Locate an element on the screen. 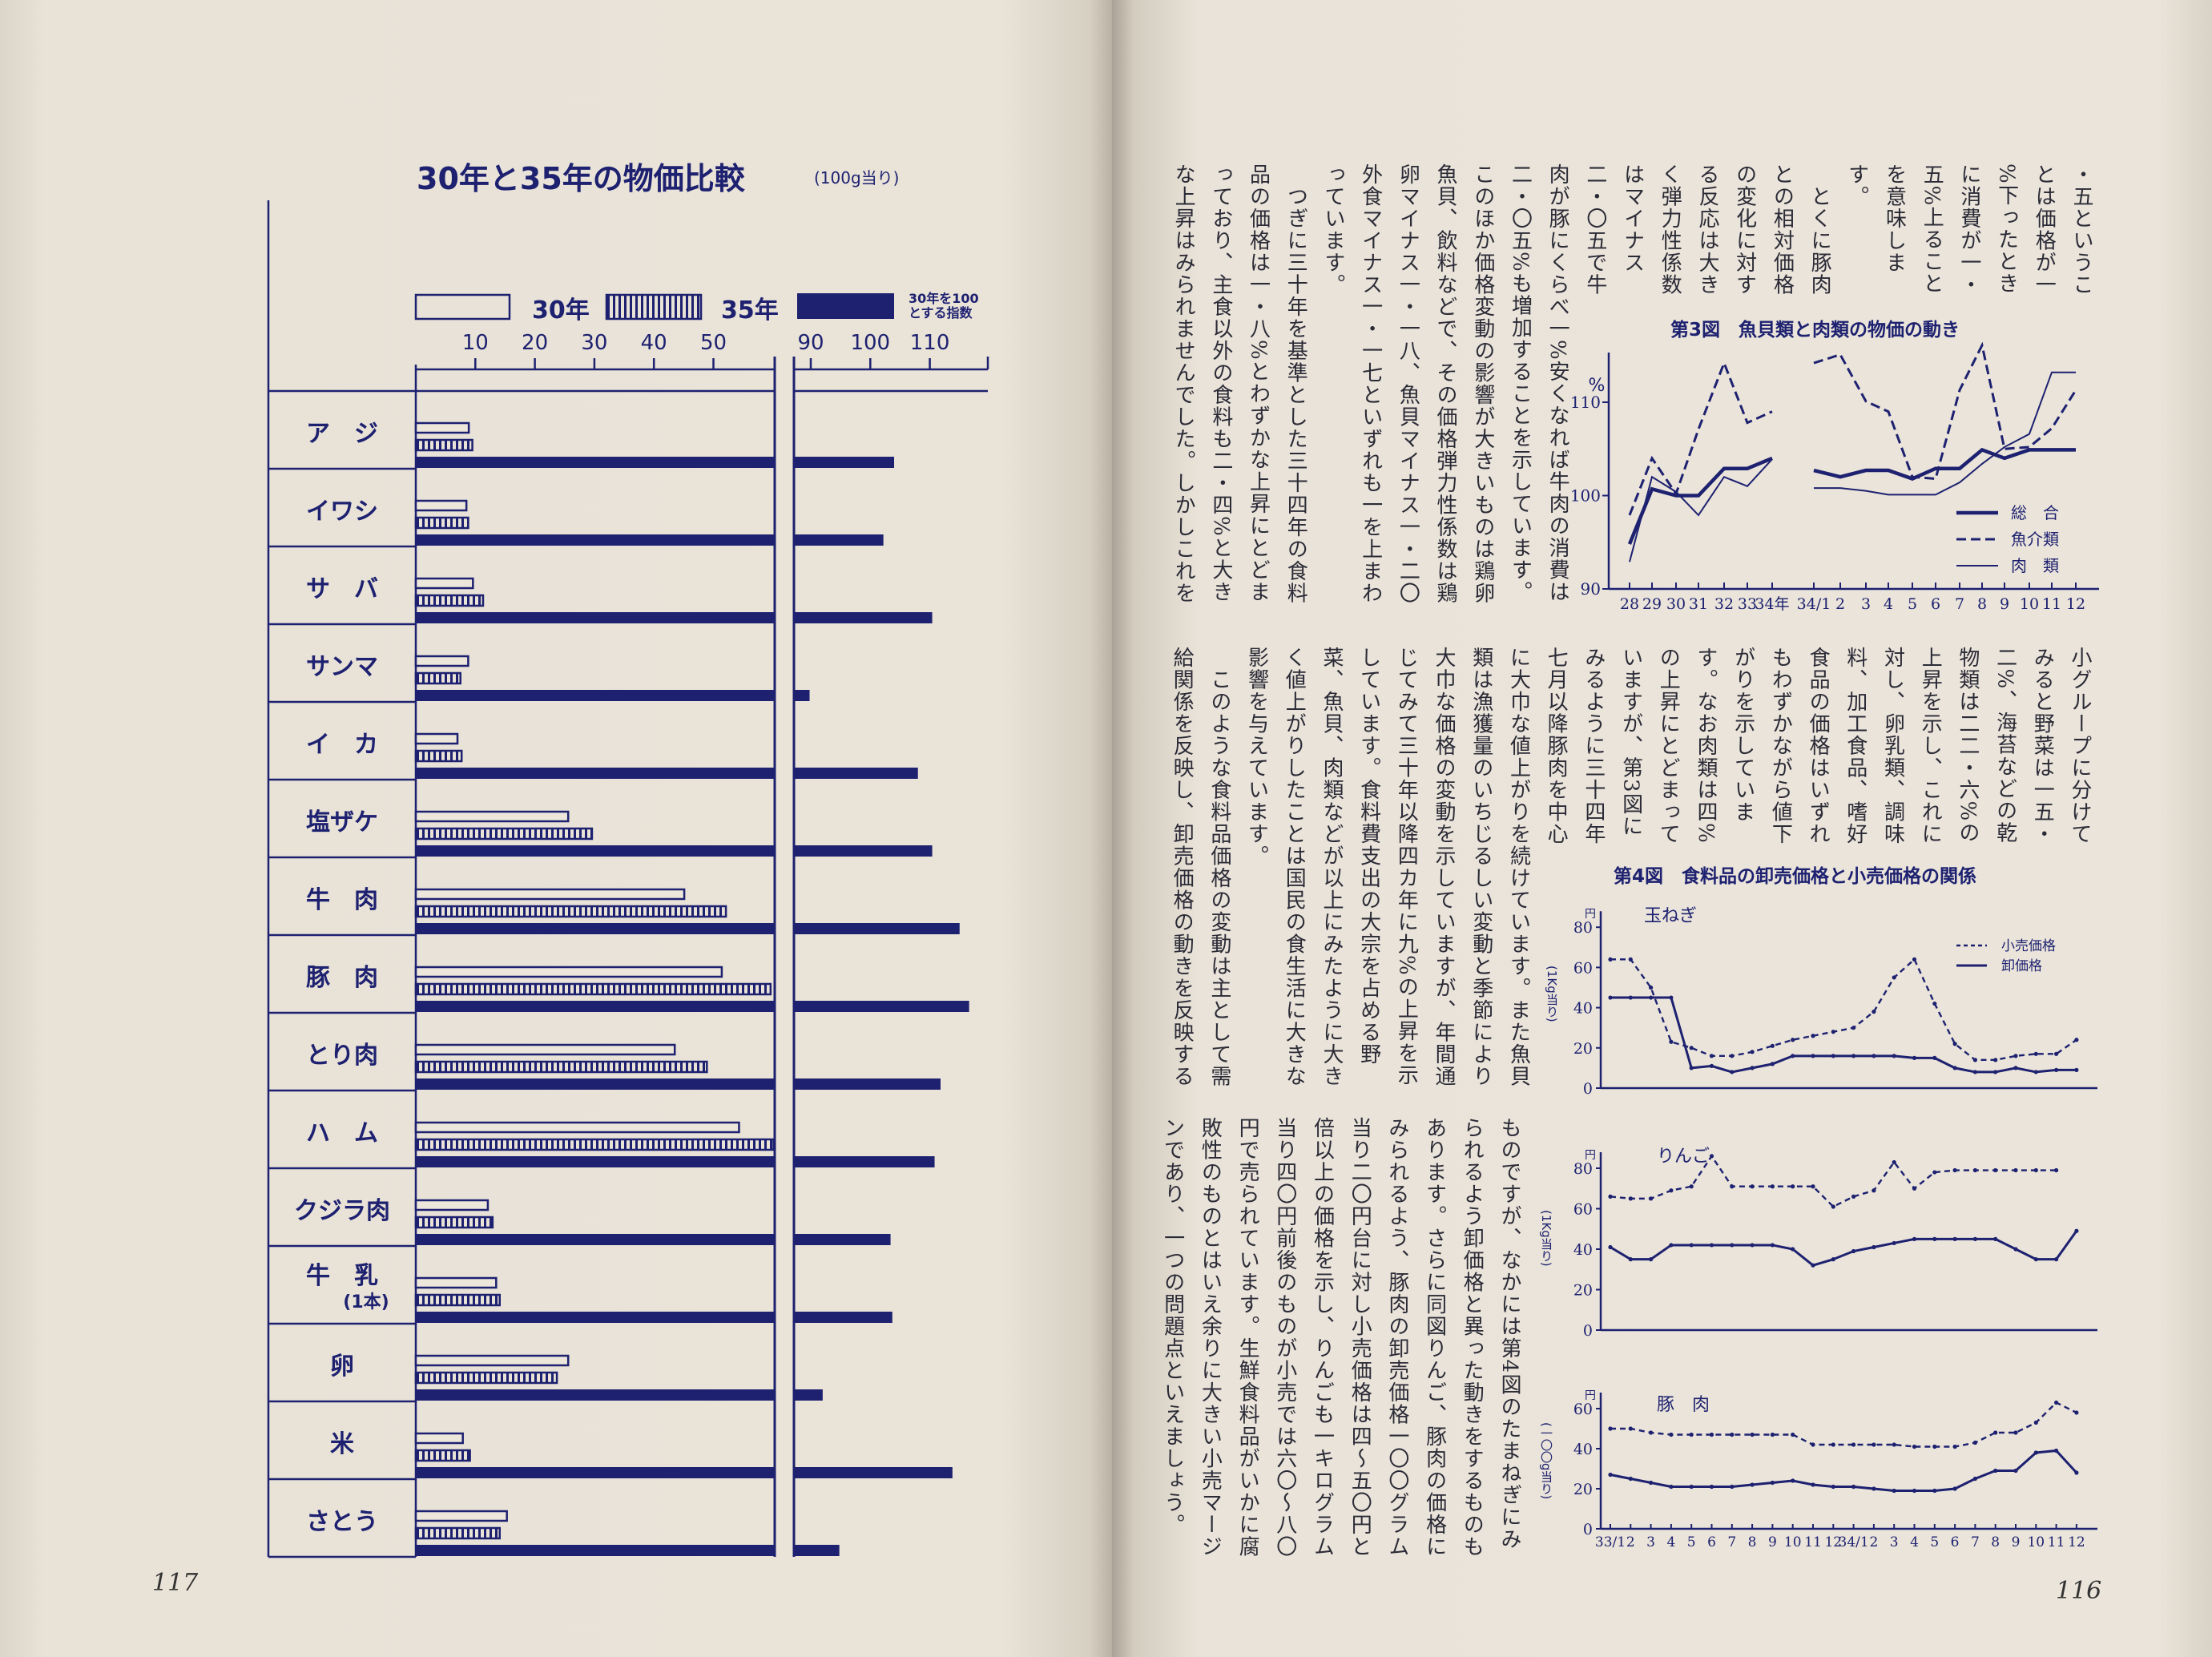  fig3-legend-label: 総 合 is located at coordinates (2035, 512).